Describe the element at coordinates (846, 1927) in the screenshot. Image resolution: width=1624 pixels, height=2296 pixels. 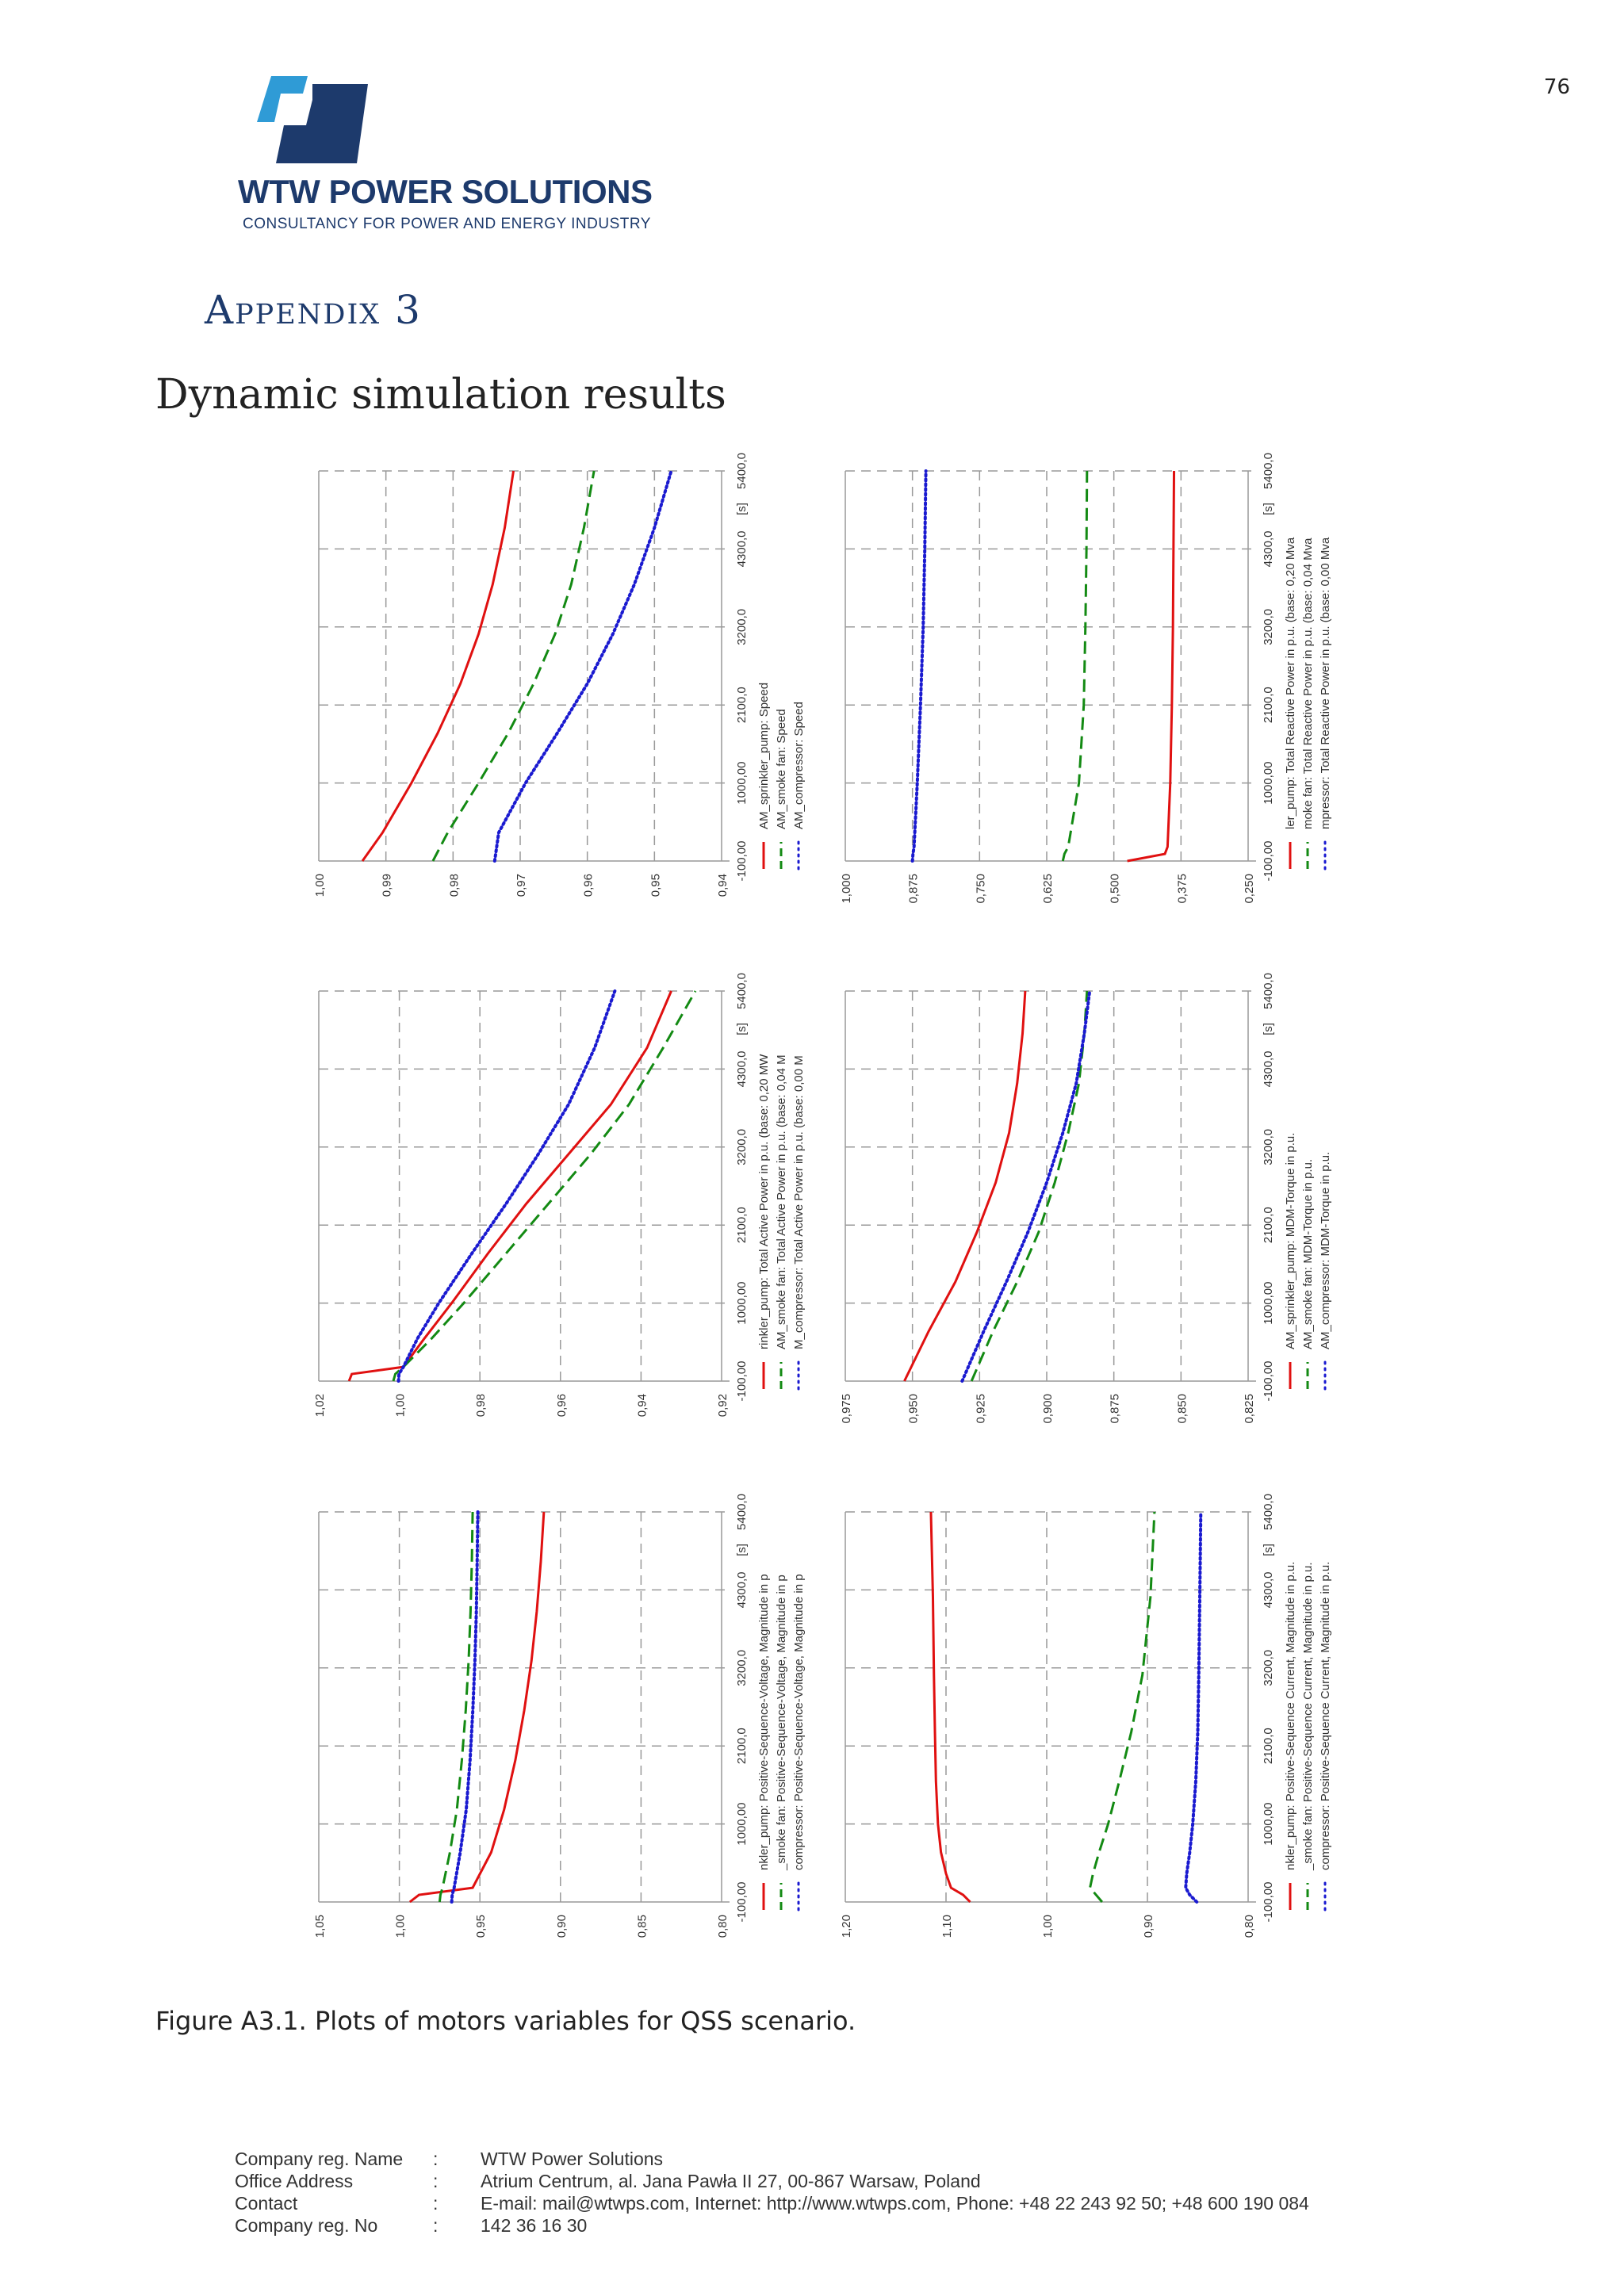
I see `y-tick-label: 1,20` at that location.